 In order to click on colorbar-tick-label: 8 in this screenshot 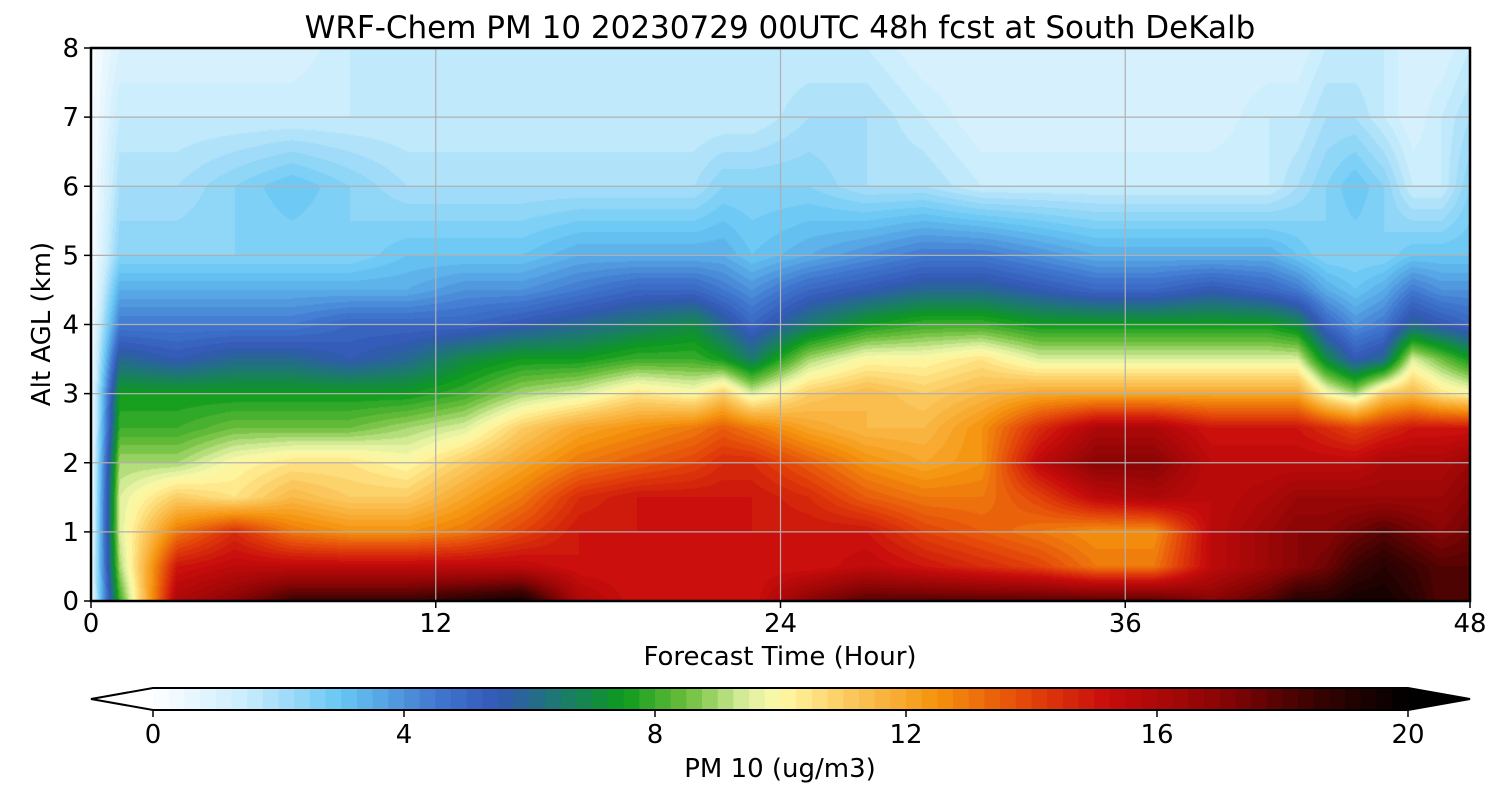, I will do `click(655, 735)`.